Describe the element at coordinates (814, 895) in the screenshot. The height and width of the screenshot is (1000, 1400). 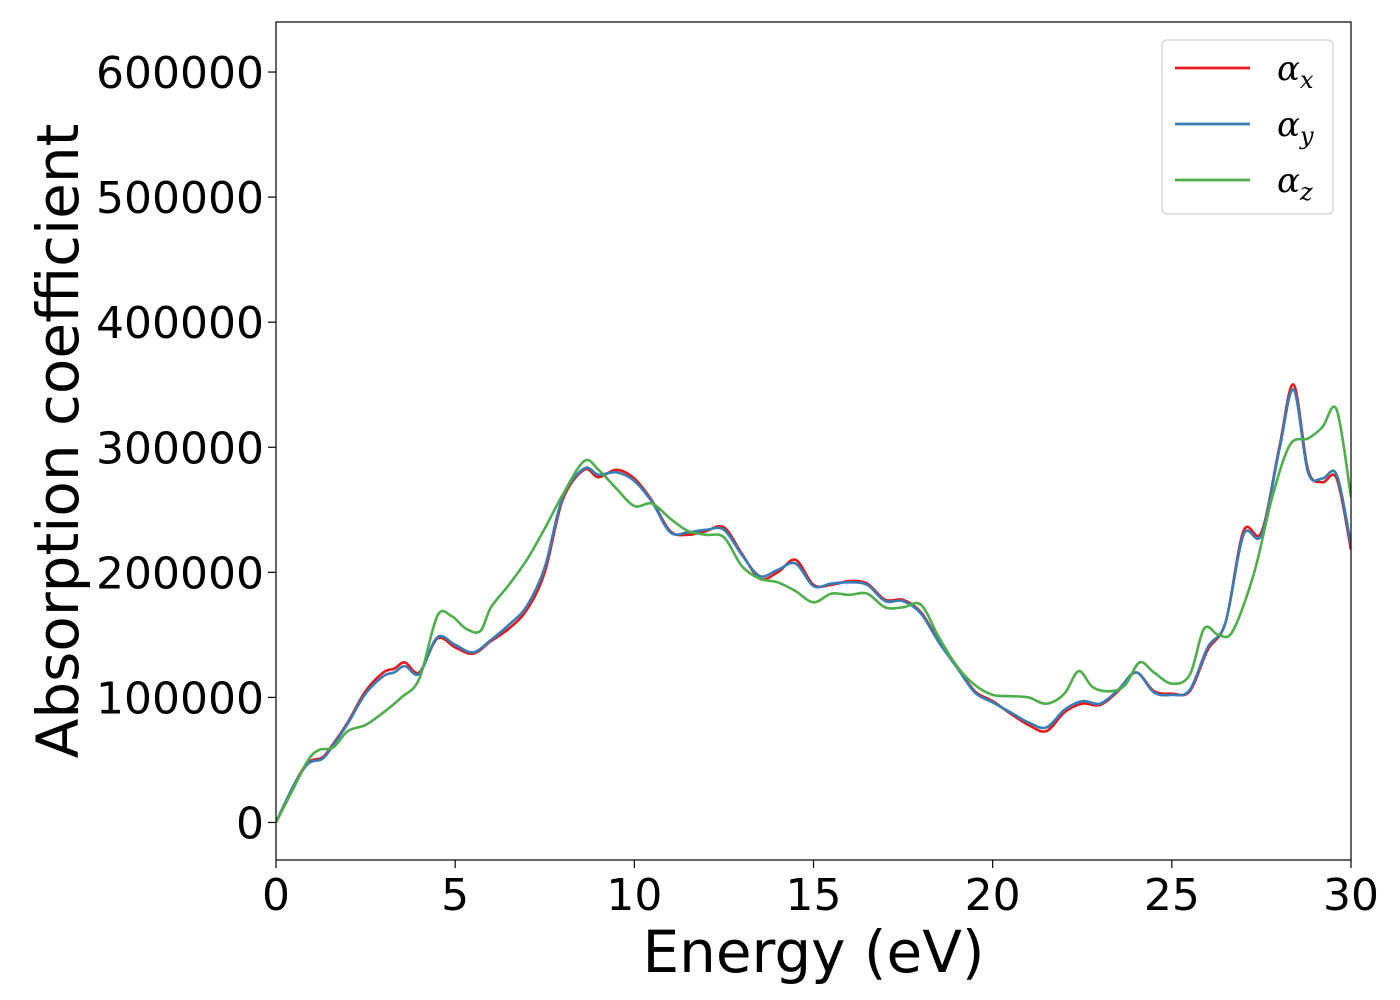
I see `x-tick-label: 15` at that location.